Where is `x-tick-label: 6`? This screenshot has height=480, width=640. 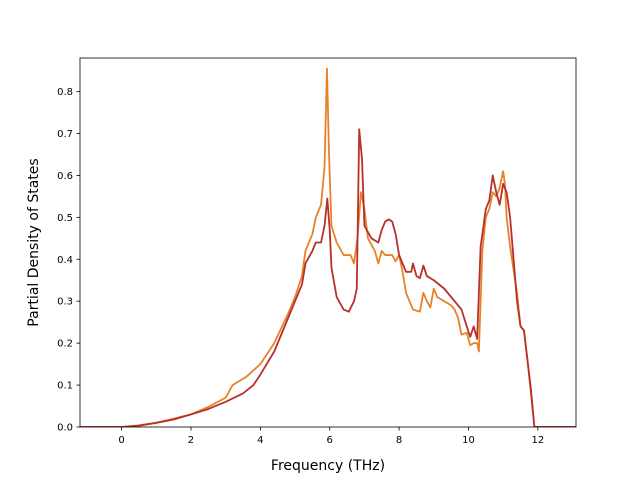 x-tick-label: 6 is located at coordinates (330, 440).